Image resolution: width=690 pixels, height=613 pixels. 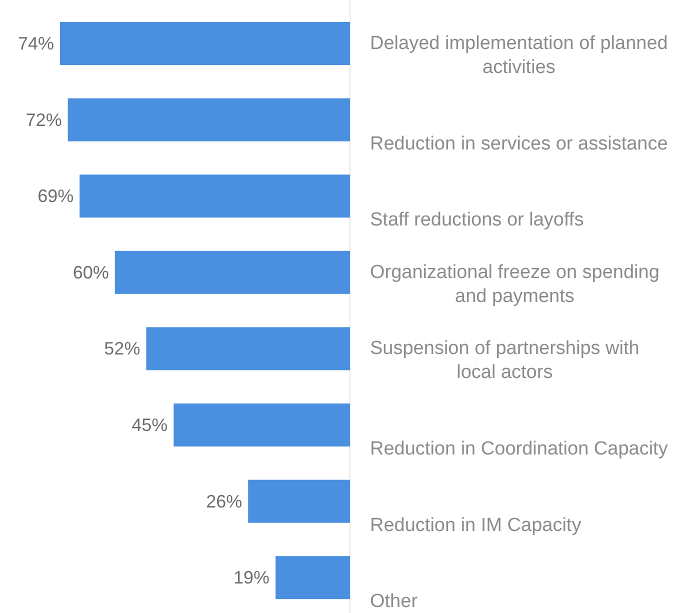 What do you see at coordinates (90, 272) in the screenshot?
I see `data-label: 60%` at bounding box center [90, 272].